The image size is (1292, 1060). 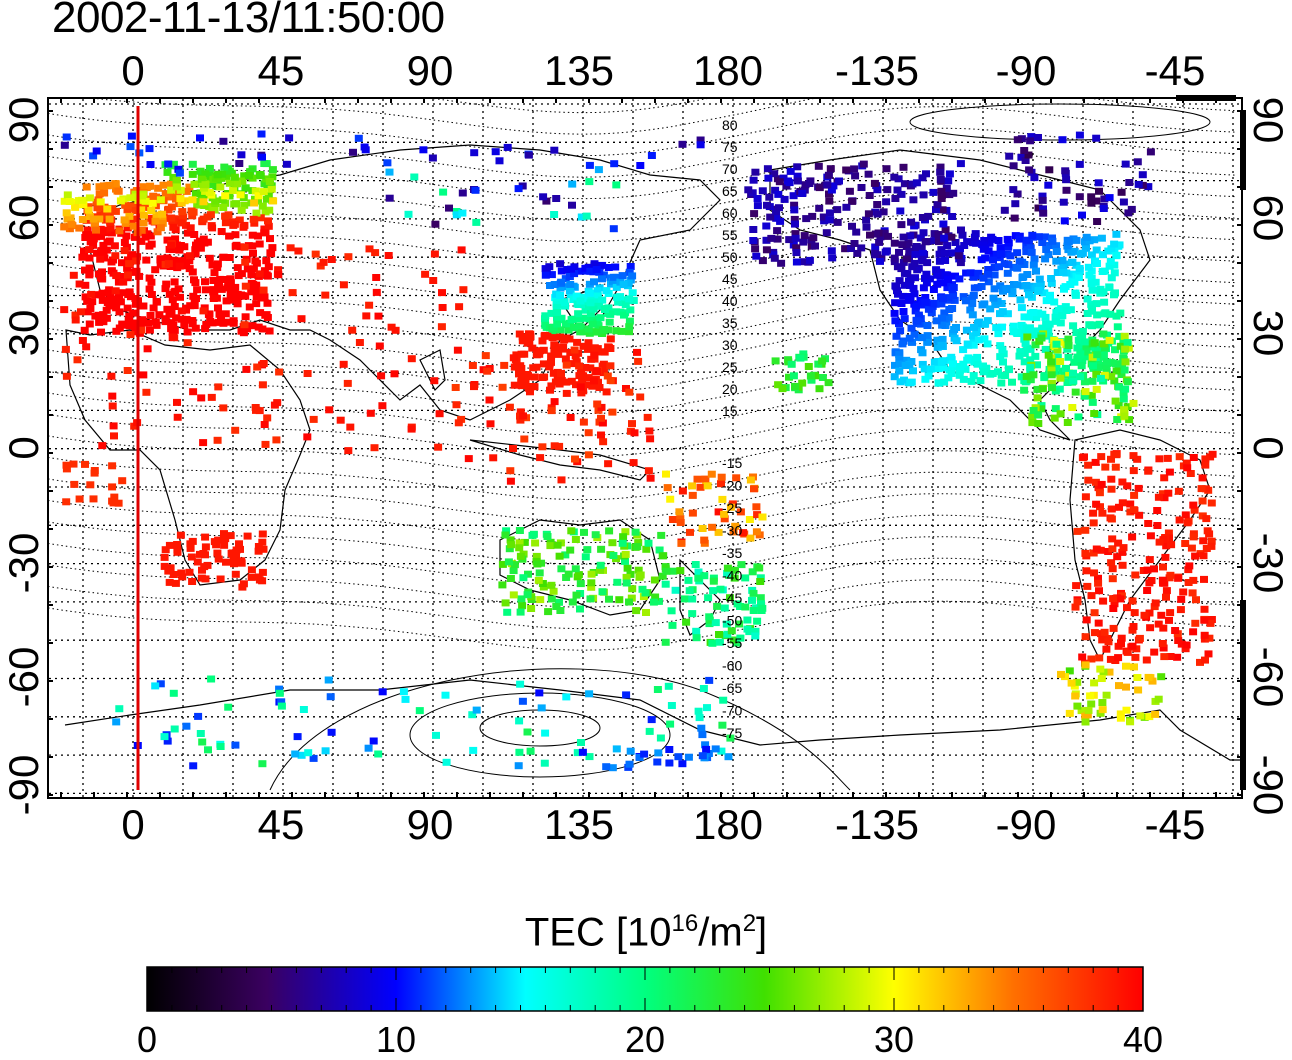 What do you see at coordinates (430, 70) in the screenshot?
I see `lon-tick-top: 90` at bounding box center [430, 70].